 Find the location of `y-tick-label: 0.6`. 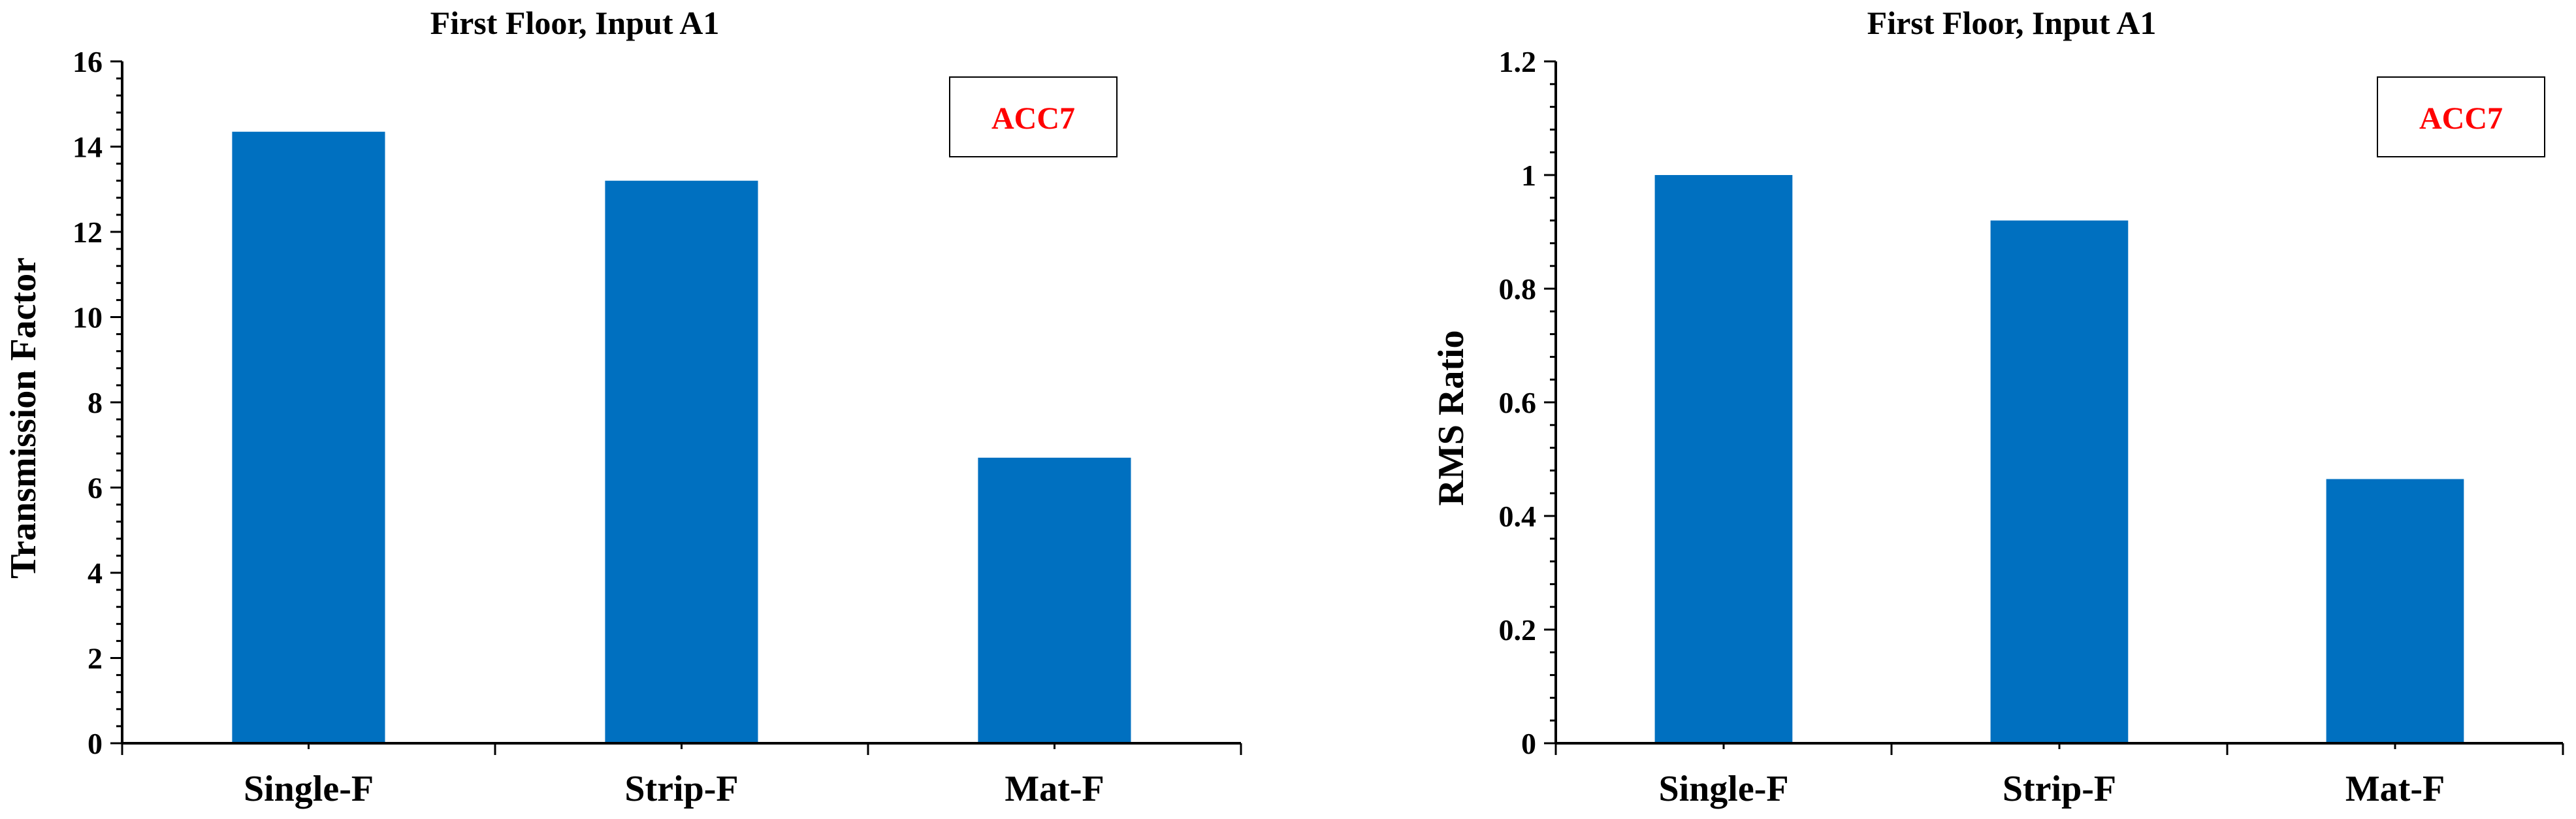

y-tick-label: 0.6 is located at coordinates (1518, 402).